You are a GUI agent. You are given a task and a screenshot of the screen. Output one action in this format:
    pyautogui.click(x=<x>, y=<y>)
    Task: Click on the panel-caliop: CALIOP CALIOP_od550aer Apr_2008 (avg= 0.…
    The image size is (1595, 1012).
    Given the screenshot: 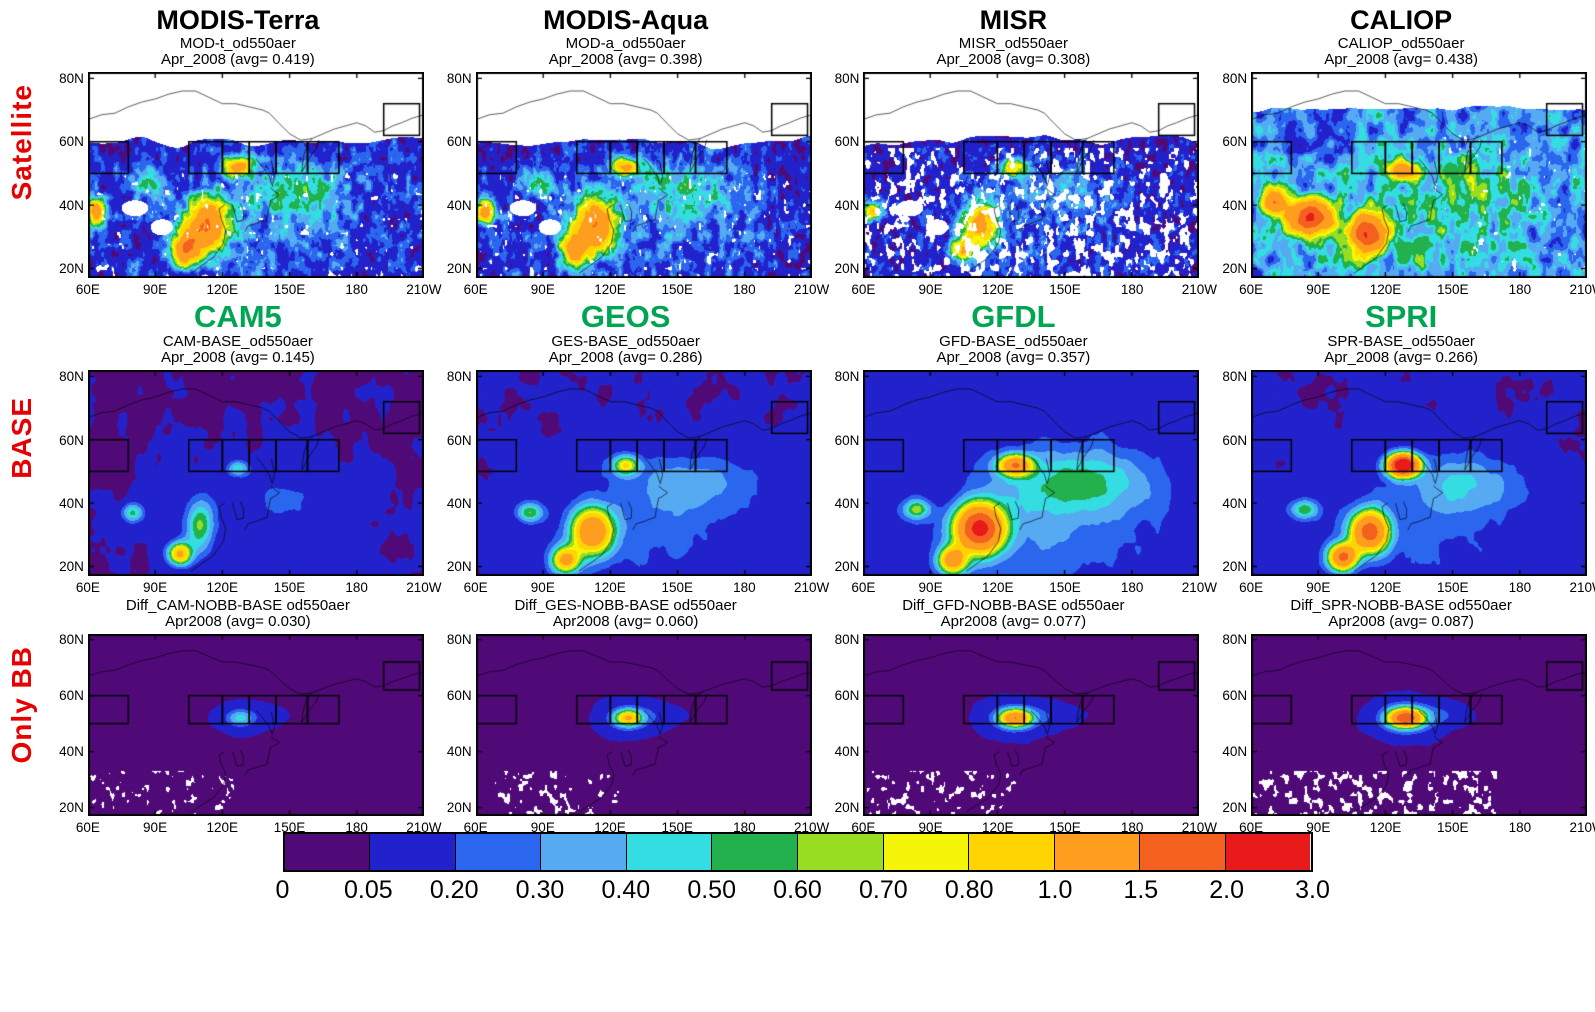 What is the action you would take?
    pyautogui.click(x=1401, y=150)
    